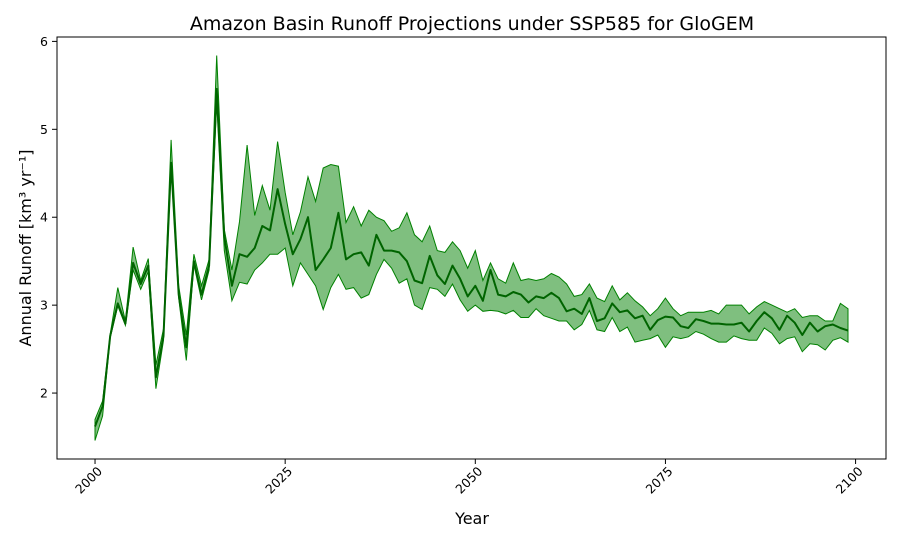 This screenshot has height=540, width=900. I want to click on x-tick-label: 2075, so click(658, 480).